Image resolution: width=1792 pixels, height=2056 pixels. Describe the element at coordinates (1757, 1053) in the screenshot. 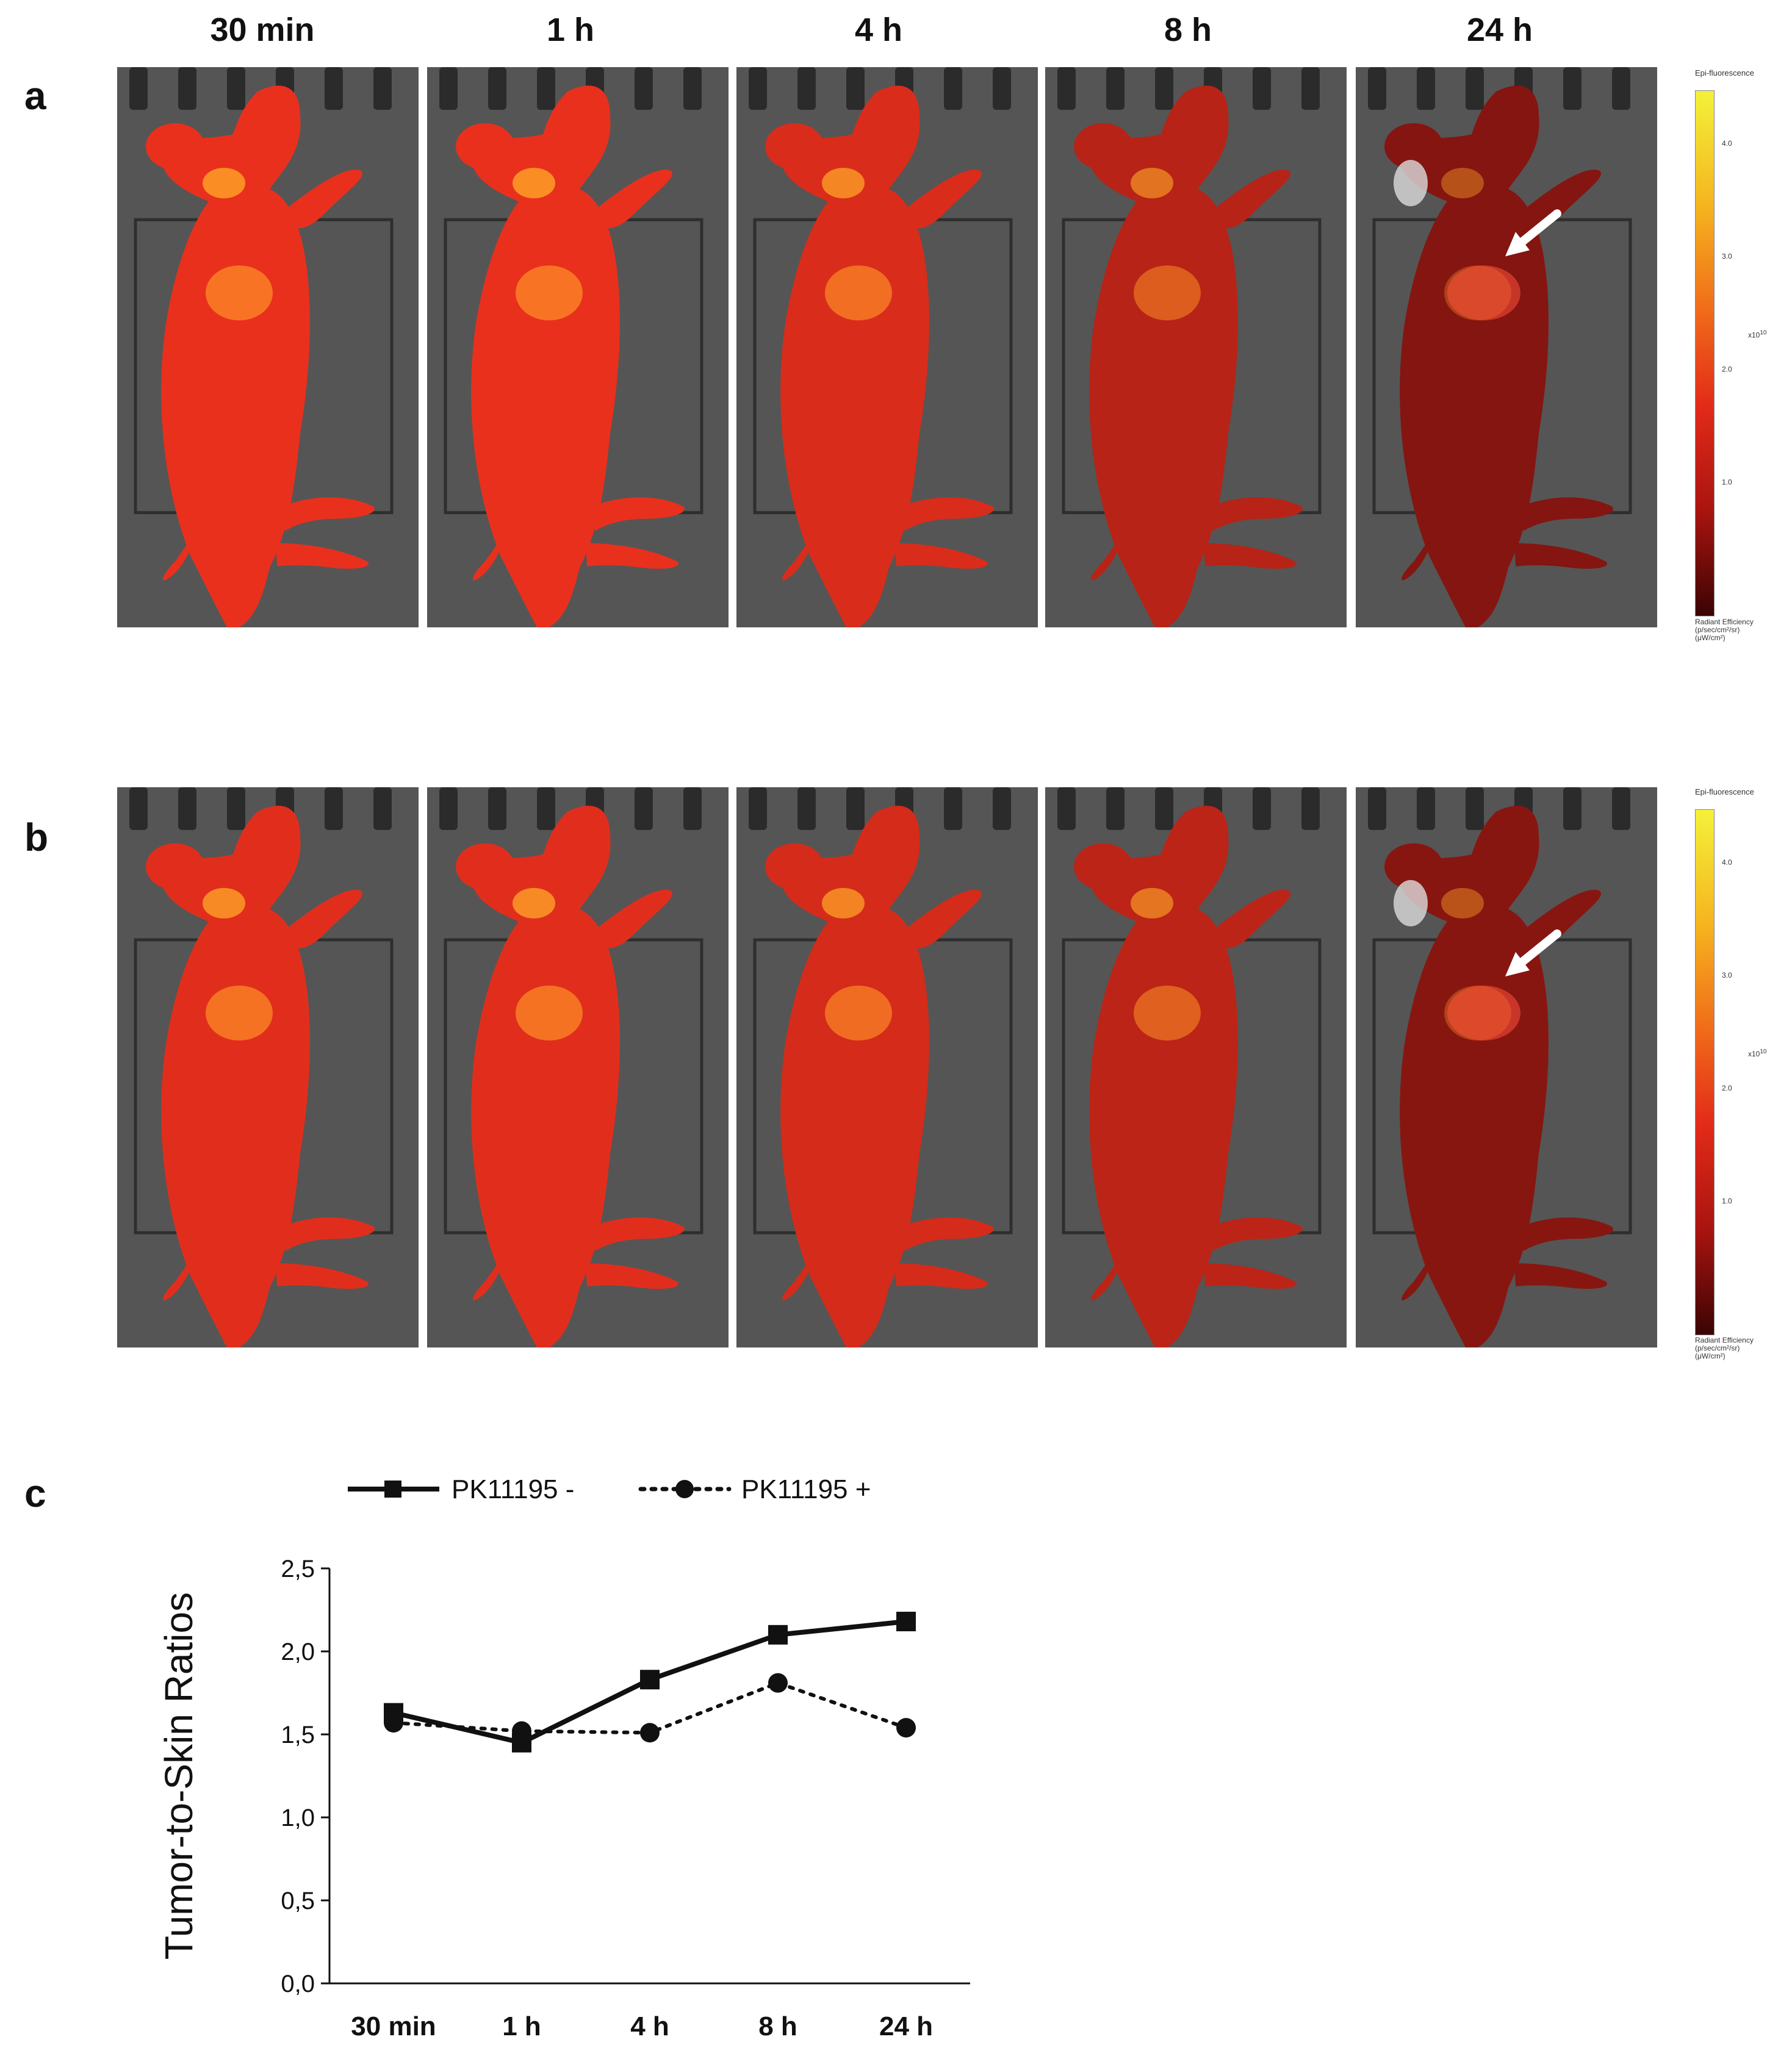

I see `colorbar-b-scale: x1010` at that location.